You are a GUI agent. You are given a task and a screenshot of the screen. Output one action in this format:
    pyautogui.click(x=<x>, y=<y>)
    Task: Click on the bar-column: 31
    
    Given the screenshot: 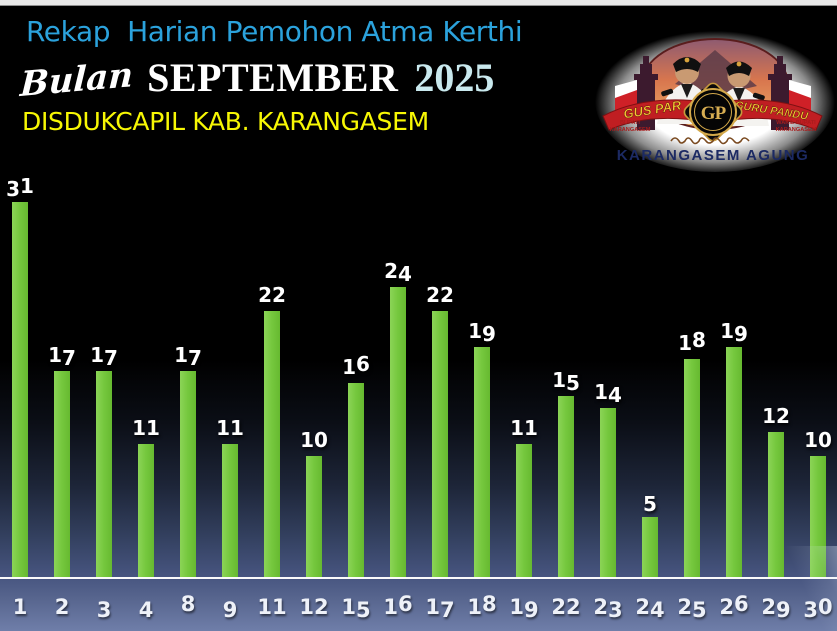 What is the action you would take?
    pyautogui.click(x=20, y=375)
    